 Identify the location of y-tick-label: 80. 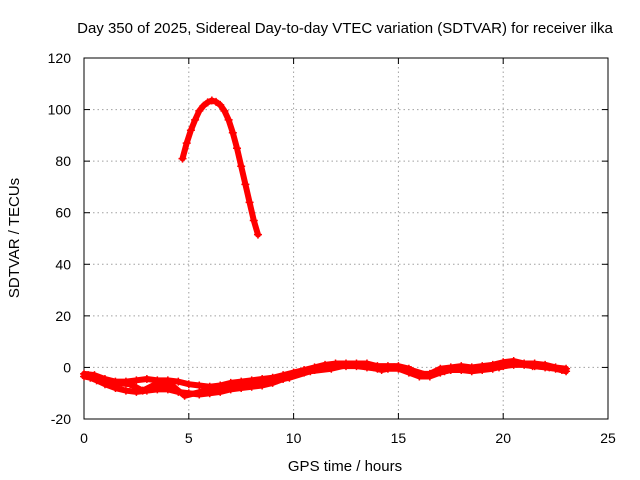
(63, 161).